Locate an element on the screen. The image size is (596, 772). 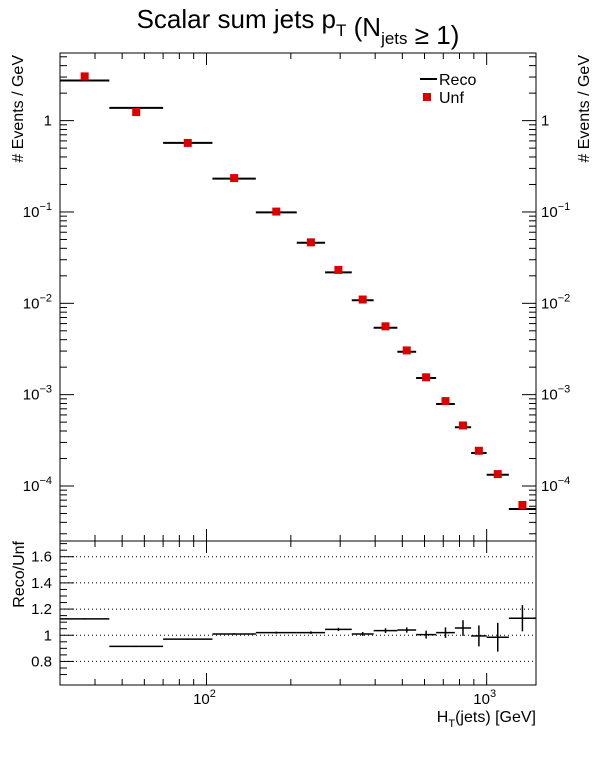
upper-y-tick-label-right: 10⁻¹ is located at coordinates (555, 211).